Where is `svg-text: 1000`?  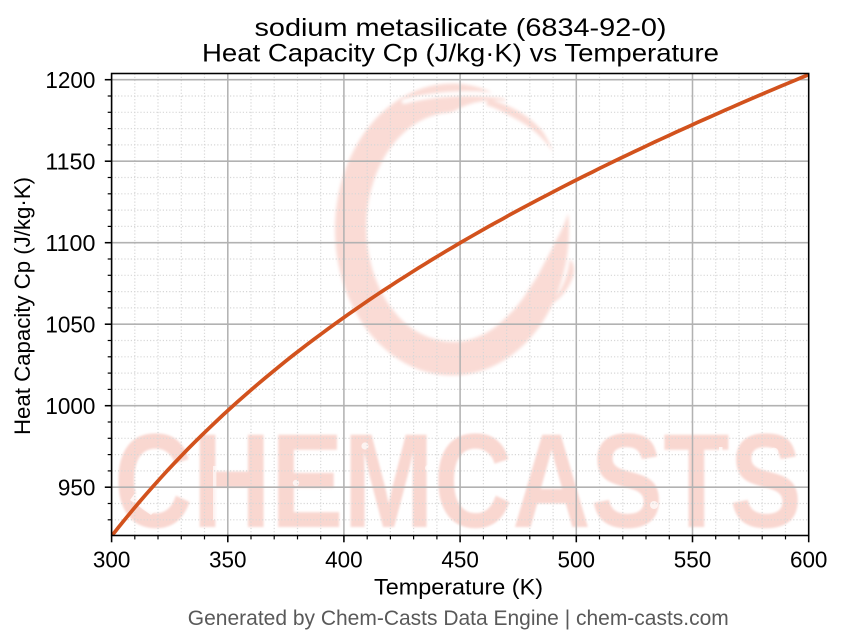
svg-text: 1000 is located at coordinates (70, 406).